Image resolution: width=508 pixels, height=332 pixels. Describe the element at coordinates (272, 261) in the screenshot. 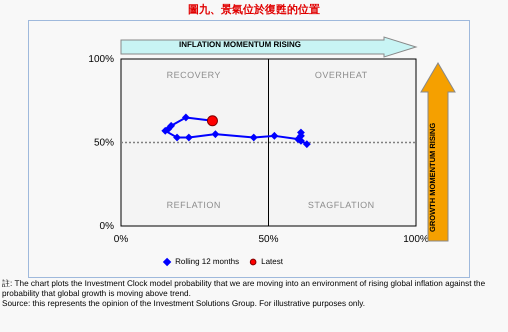

I see `legend-label: Latest` at that location.